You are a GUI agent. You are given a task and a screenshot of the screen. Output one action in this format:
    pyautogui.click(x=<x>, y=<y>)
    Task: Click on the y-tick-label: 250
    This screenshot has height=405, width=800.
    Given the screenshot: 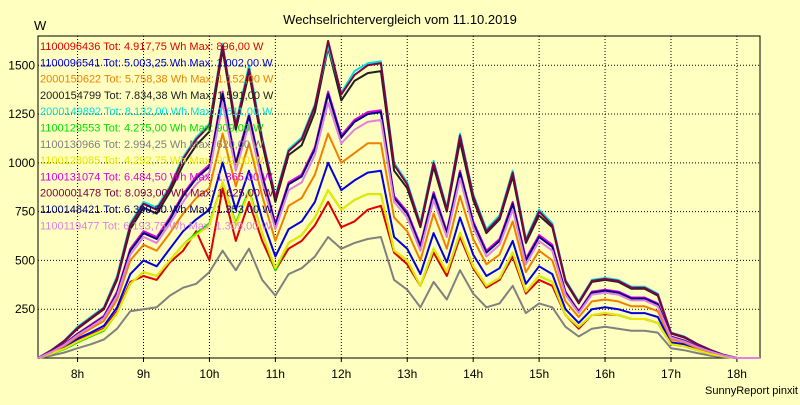 What is the action you would take?
    pyautogui.click(x=25, y=309)
    